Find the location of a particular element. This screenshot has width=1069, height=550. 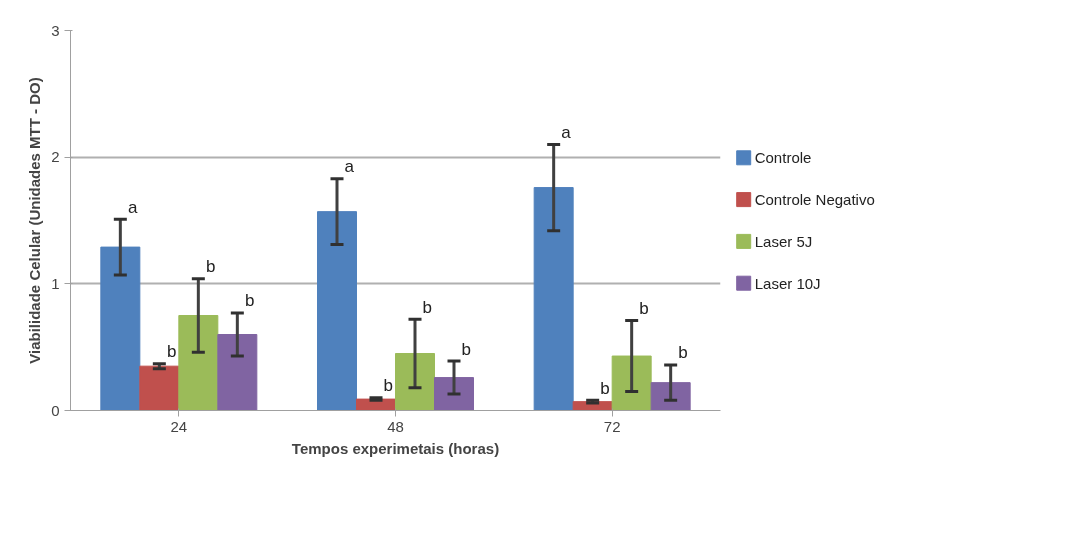

legend-label: Controle is located at coordinates (783, 158).